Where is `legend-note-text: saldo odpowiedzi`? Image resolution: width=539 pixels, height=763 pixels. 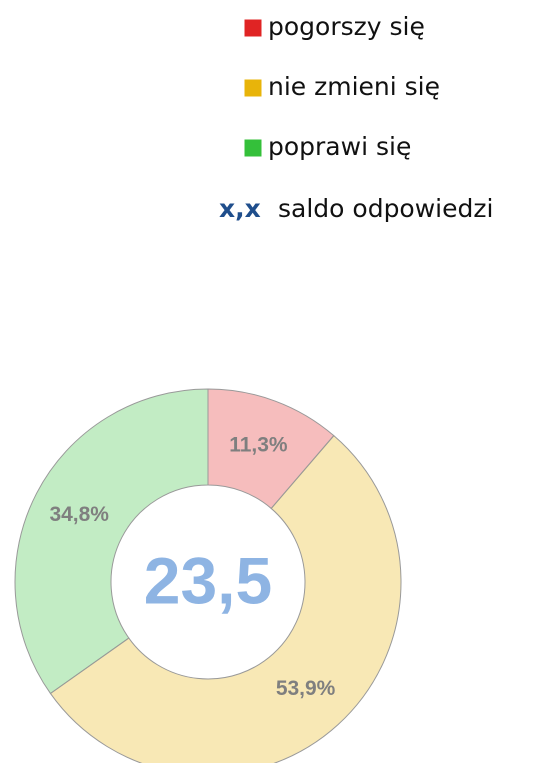
legend-note-text: saldo odpowiedzi is located at coordinates (385, 208).